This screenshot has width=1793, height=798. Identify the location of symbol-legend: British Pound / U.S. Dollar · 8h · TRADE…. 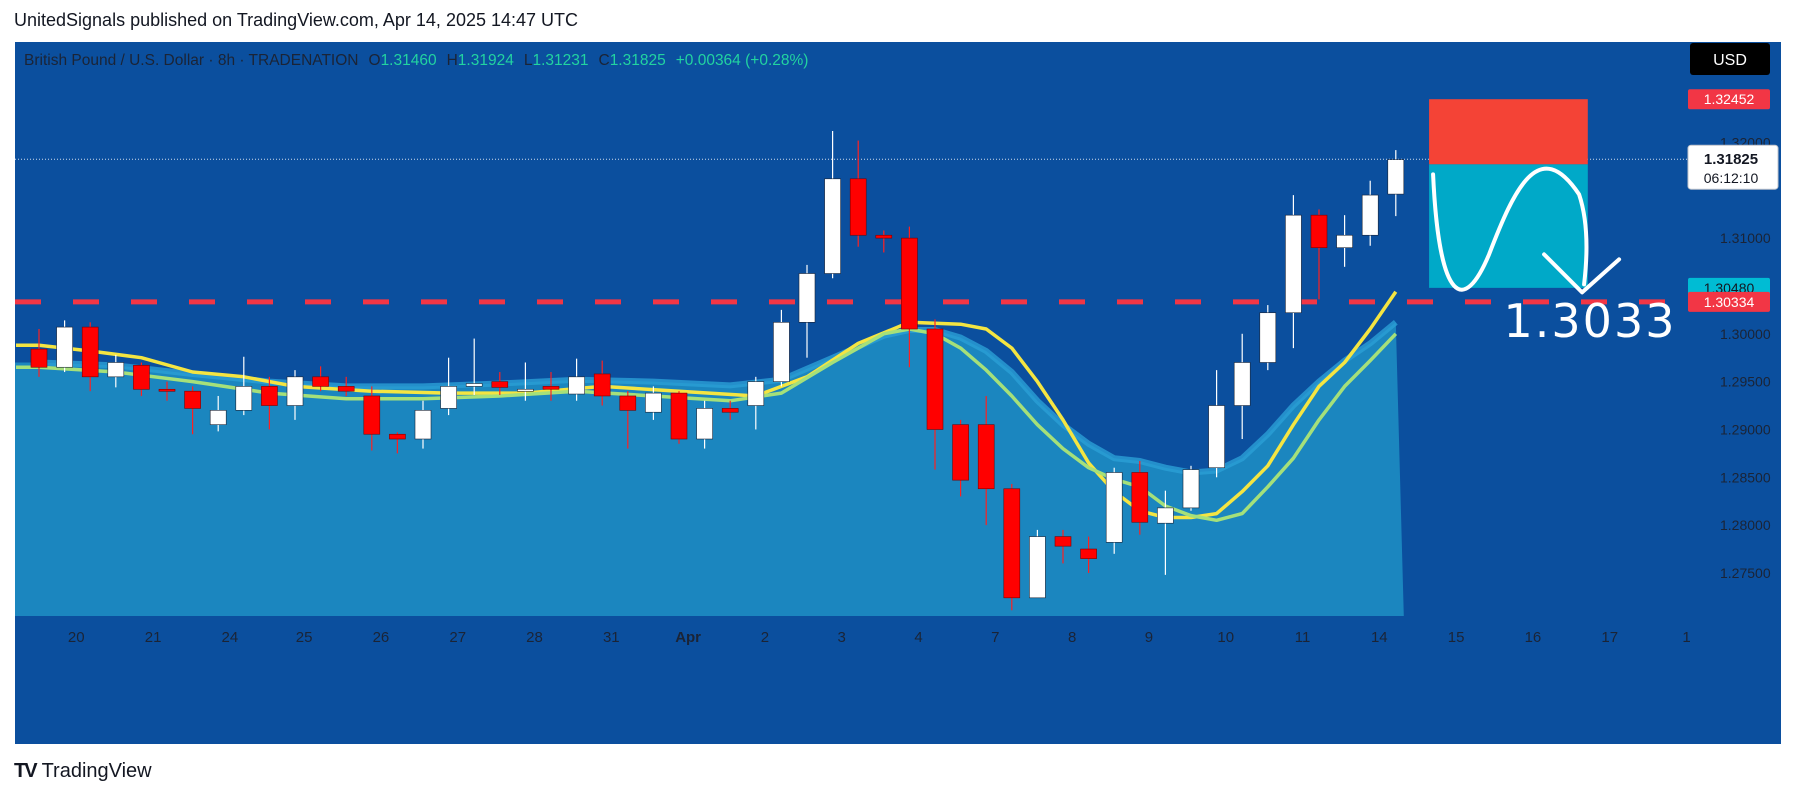
(416, 60).